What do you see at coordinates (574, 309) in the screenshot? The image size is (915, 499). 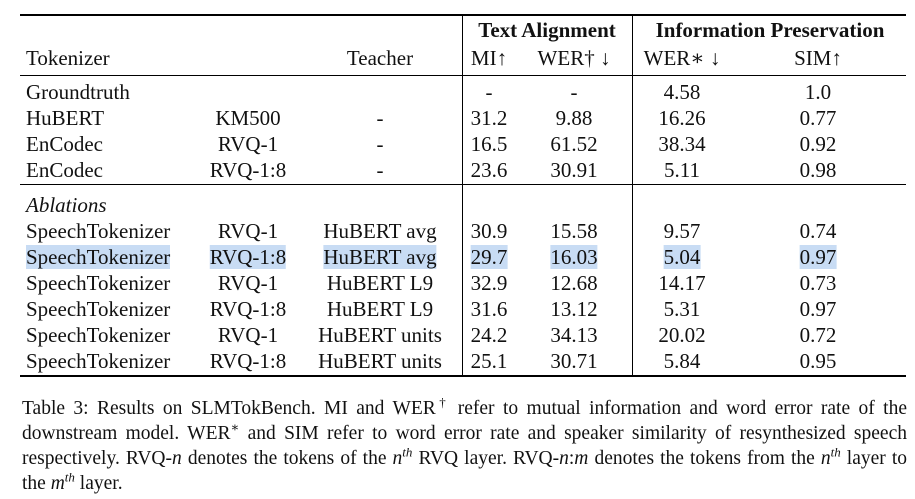 I see `table-cell: 13.12` at bounding box center [574, 309].